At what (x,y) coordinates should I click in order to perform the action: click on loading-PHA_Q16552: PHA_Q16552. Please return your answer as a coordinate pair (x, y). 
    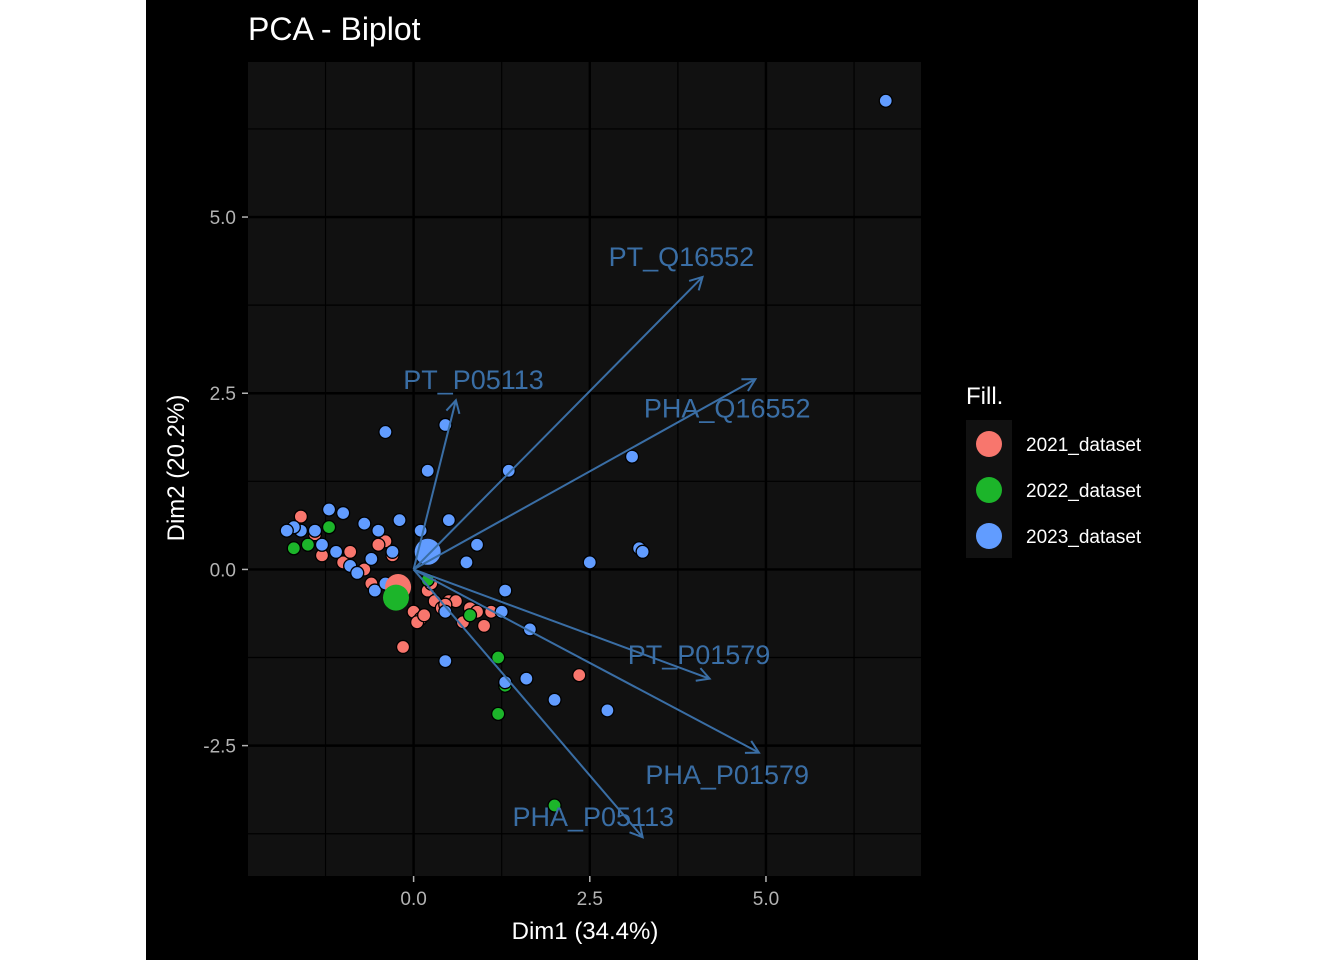
    Looking at the image, I should click on (612, 474).